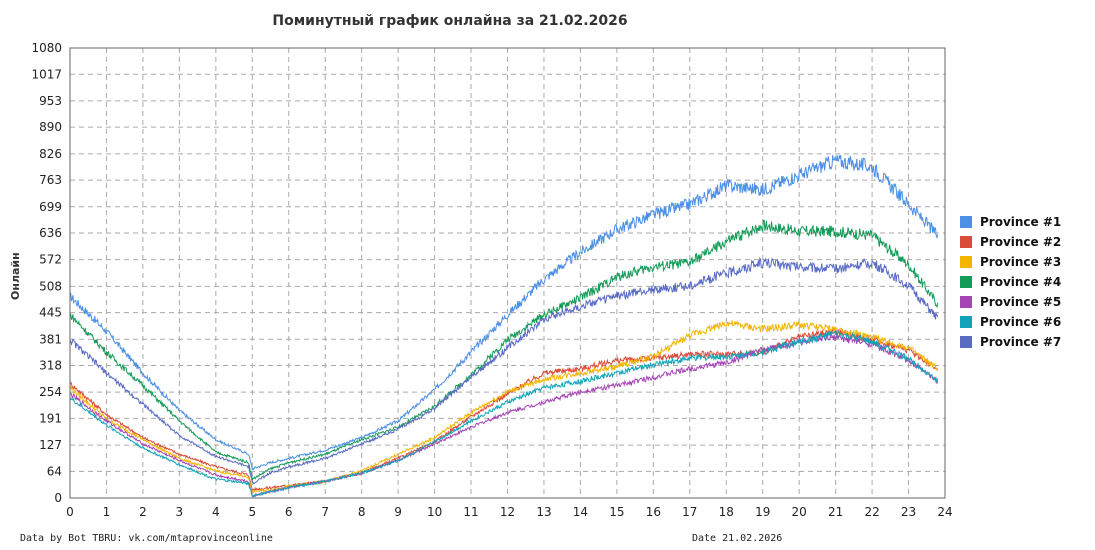 This screenshot has height=550, width=1095. What do you see at coordinates (653, 512) in the screenshot?
I see `x-tick-label: 16` at bounding box center [653, 512].